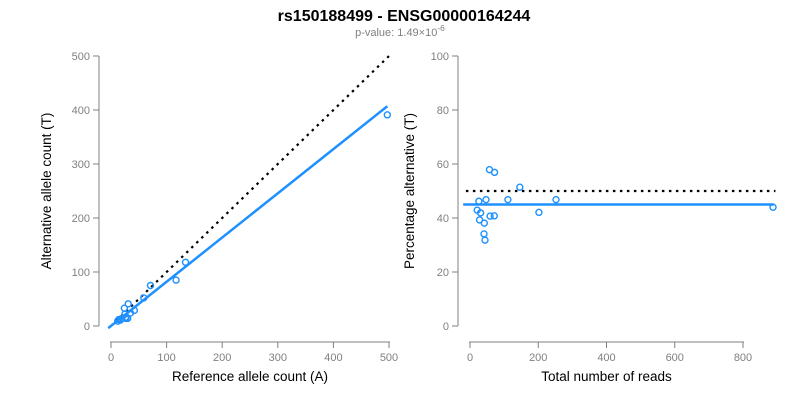 Image resolution: width=800 pixels, height=400 pixels. Describe the element at coordinates (443, 111) in the screenshot. I see `y-tick-label: 80` at that location.